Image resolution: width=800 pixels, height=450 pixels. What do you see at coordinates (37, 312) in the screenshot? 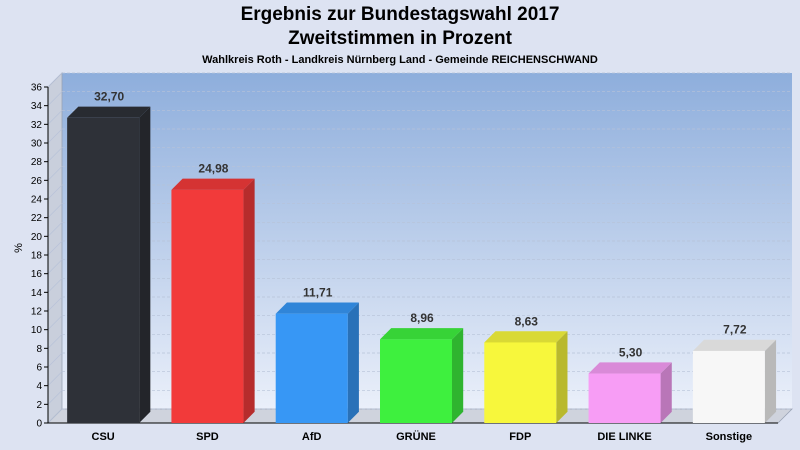
I see `y-tick-label: 12` at bounding box center [37, 312].